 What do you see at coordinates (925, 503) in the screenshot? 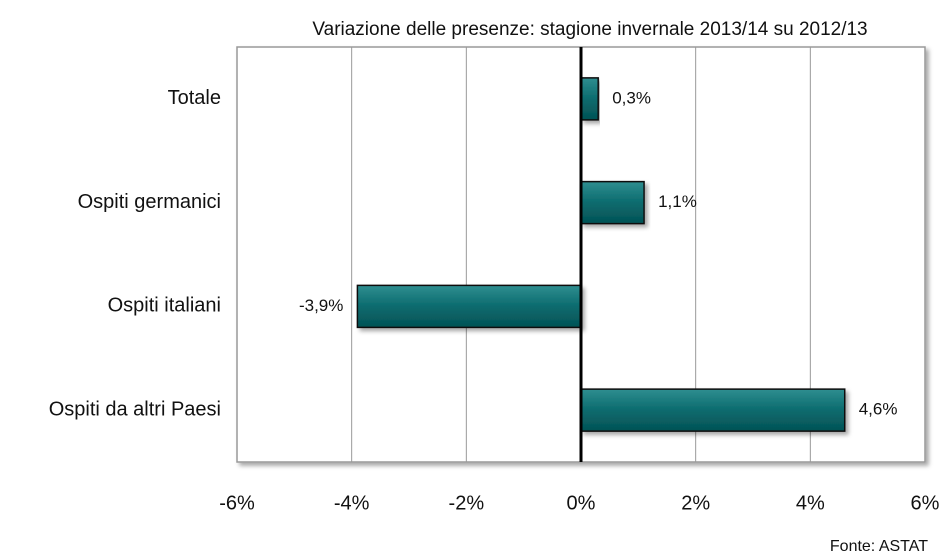
I see `x-tick-label: 6%` at bounding box center [925, 503].